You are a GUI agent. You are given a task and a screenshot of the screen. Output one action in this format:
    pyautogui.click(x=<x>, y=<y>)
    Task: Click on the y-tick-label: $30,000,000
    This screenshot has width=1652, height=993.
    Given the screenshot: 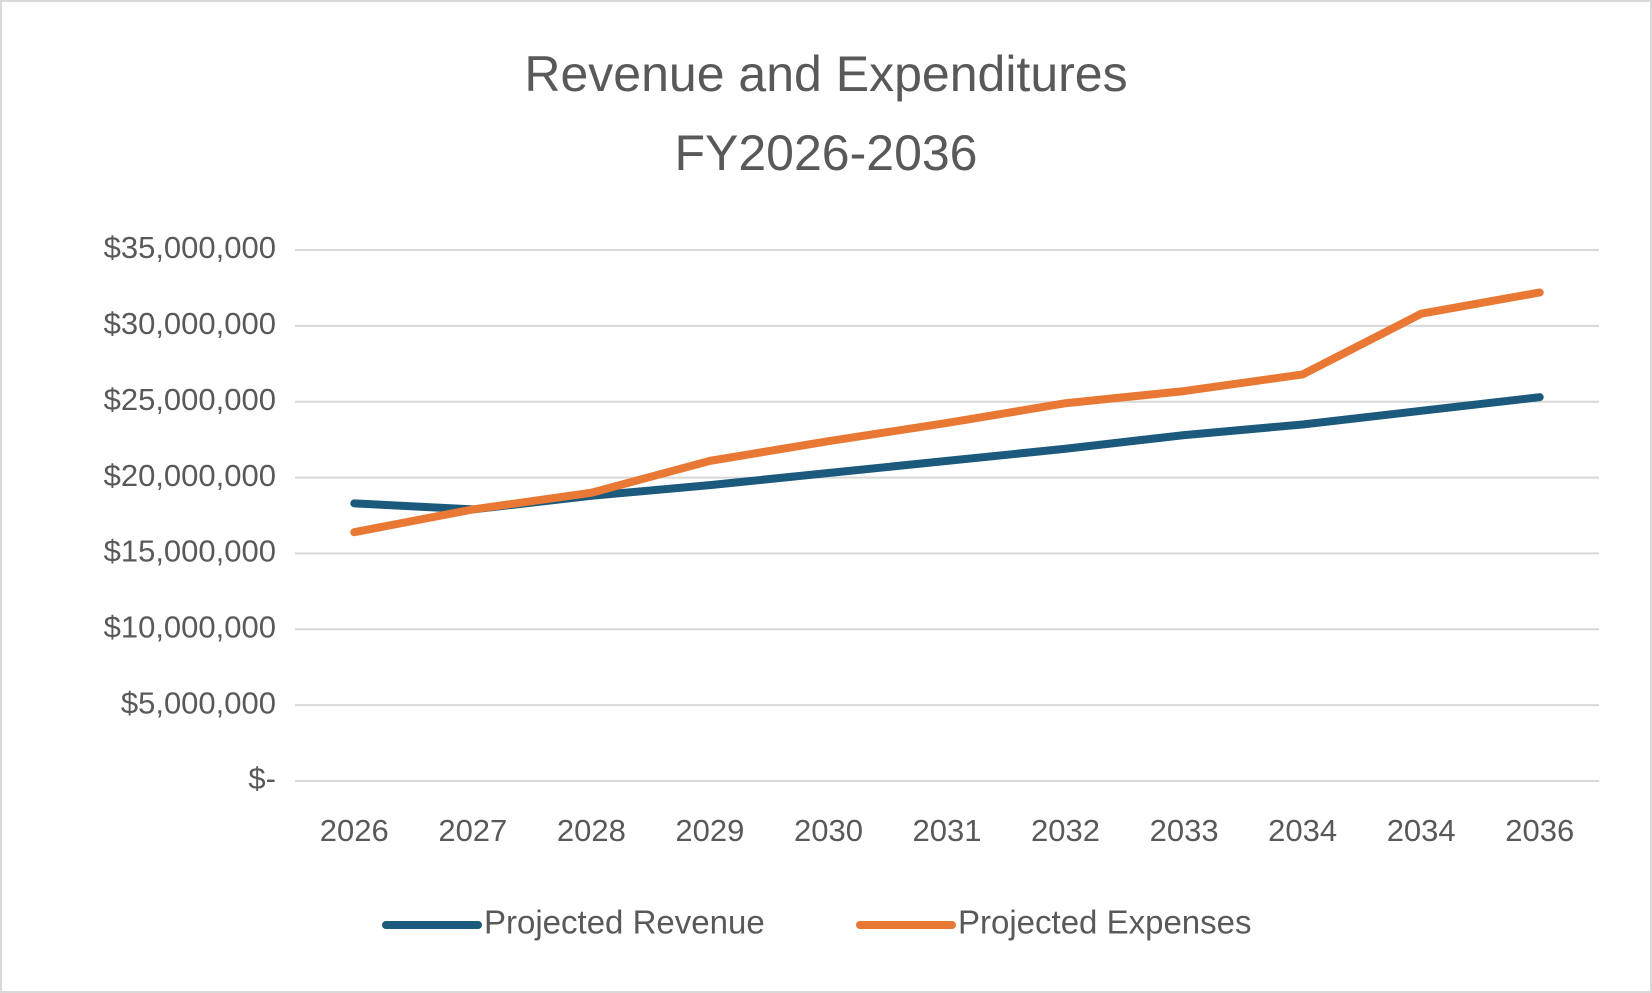 What is the action you would take?
    pyautogui.click(x=190, y=323)
    